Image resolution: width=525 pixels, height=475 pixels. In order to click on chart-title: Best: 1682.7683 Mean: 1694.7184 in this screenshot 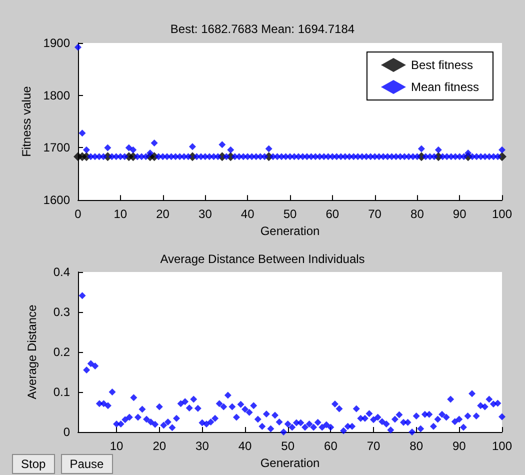, I will do `click(262, 29)`.